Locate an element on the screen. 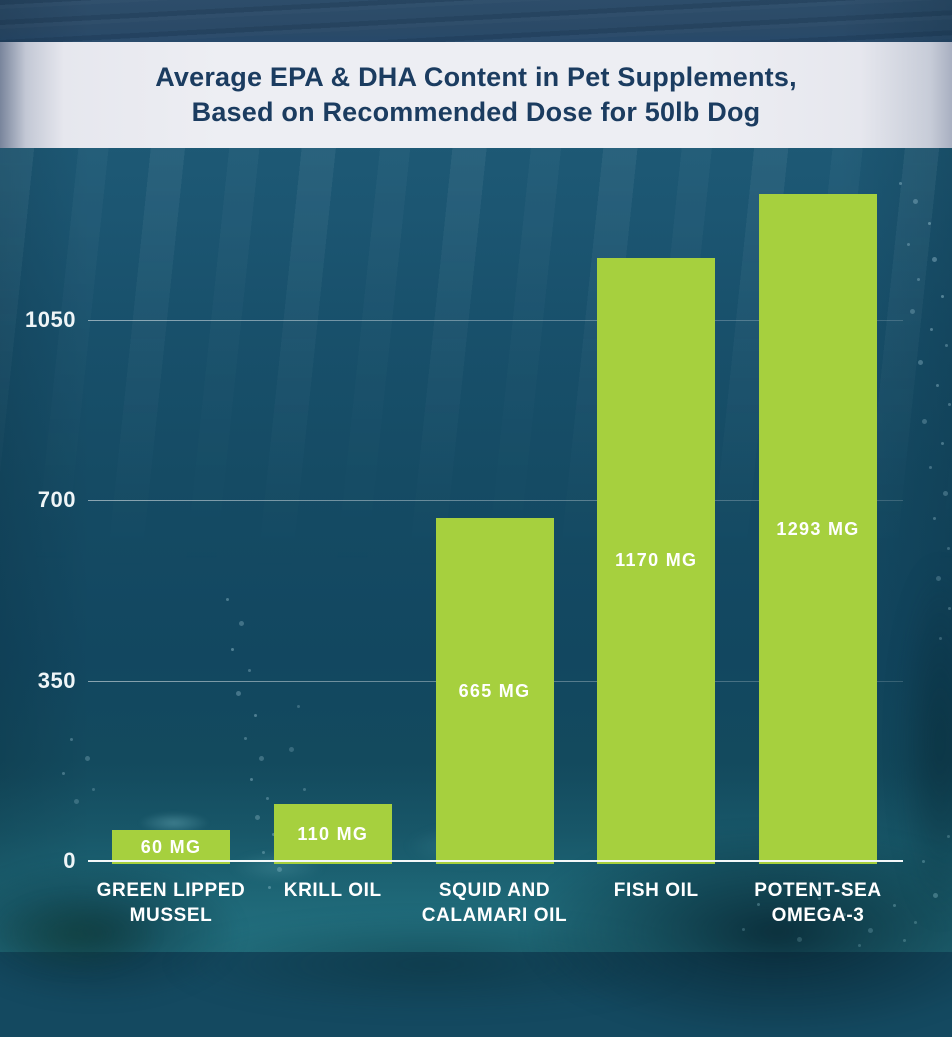 The image size is (952, 1037). bar-value-label: 60 MG is located at coordinates (171, 846).